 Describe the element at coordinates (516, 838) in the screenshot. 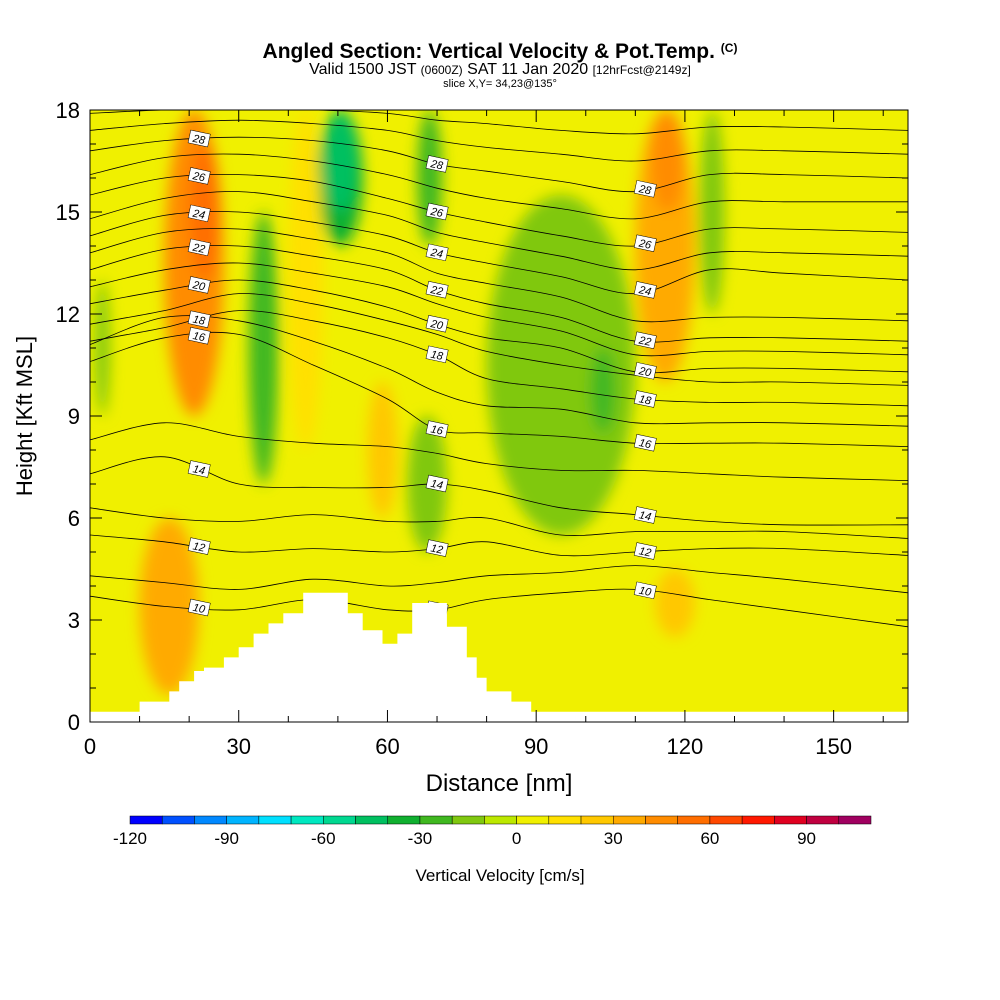

I see `colorbar-tick-0: 0` at that location.